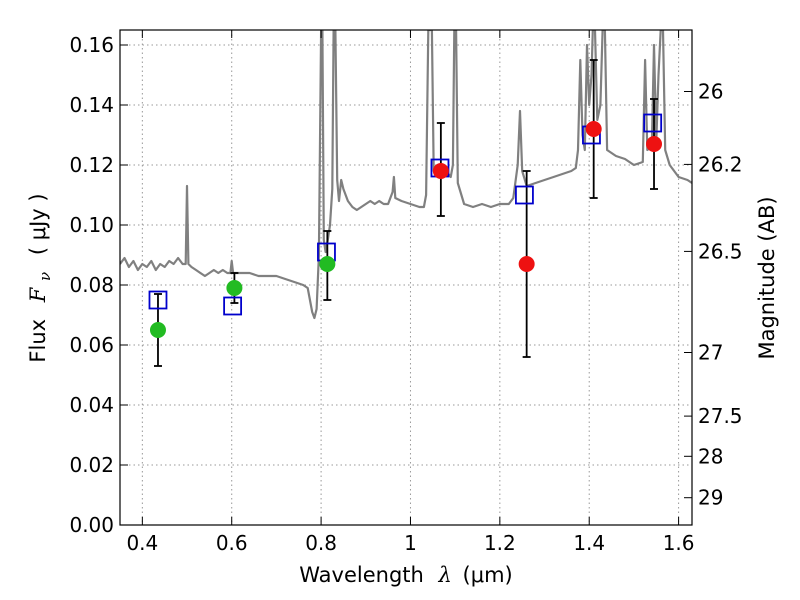  I want to click on x-tick-label: 0.6, so click(232, 543).